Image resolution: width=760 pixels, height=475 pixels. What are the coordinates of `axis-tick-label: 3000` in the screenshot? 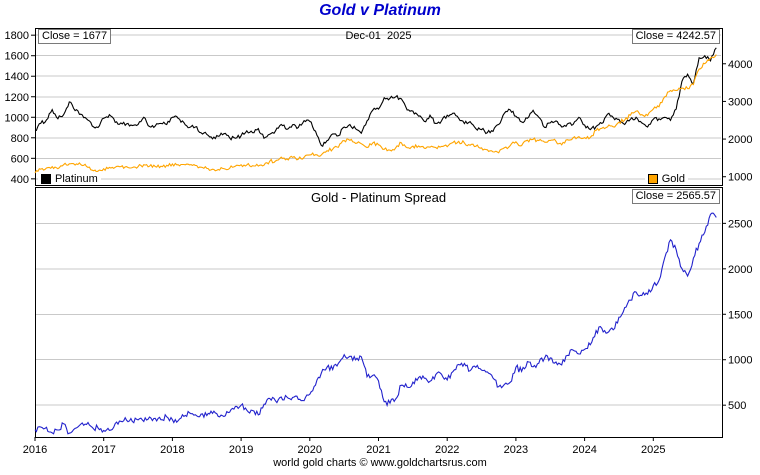 It's located at (740, 102).